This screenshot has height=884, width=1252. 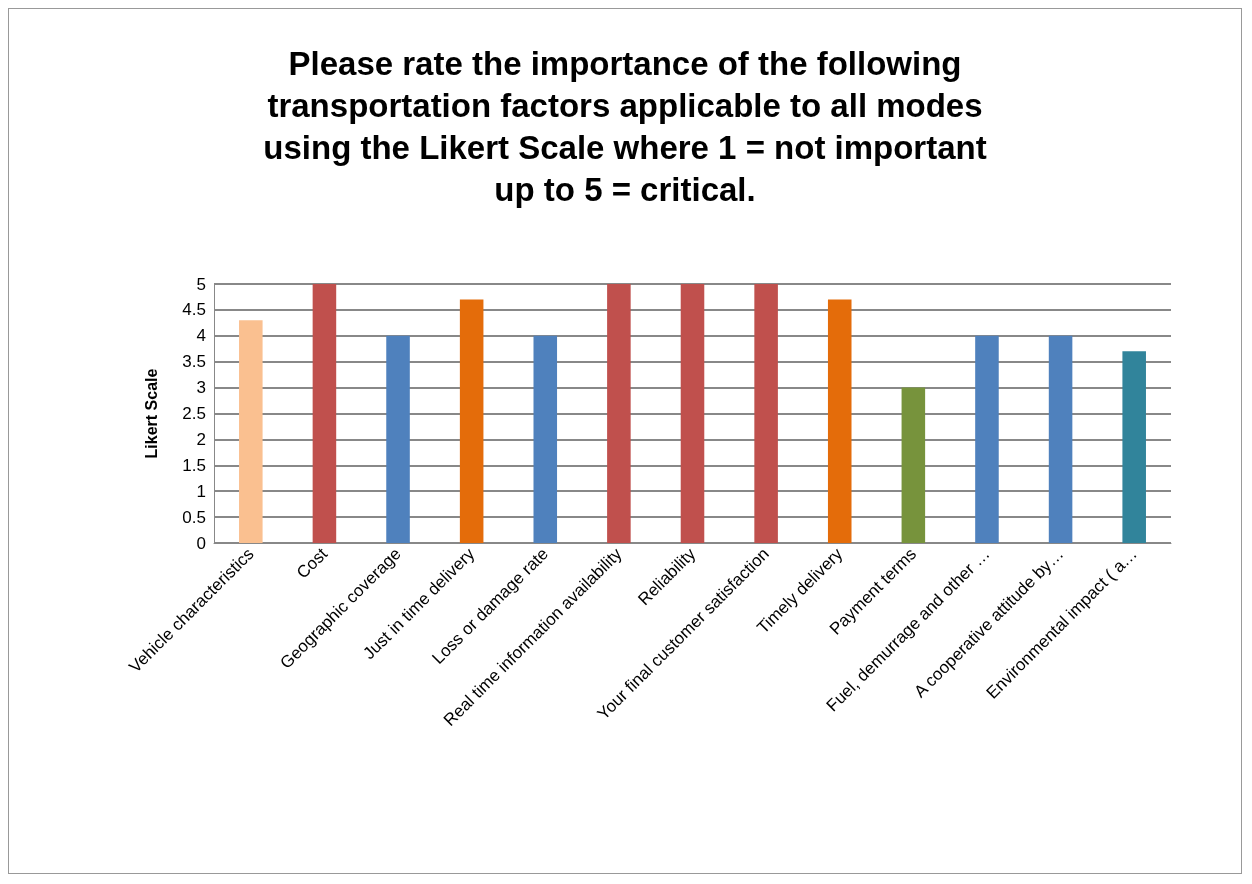 What do you see at coordinates (194, 413) in the screenshot?
I see `y-tick-label: 2.5` at bounding box center [194, 413].